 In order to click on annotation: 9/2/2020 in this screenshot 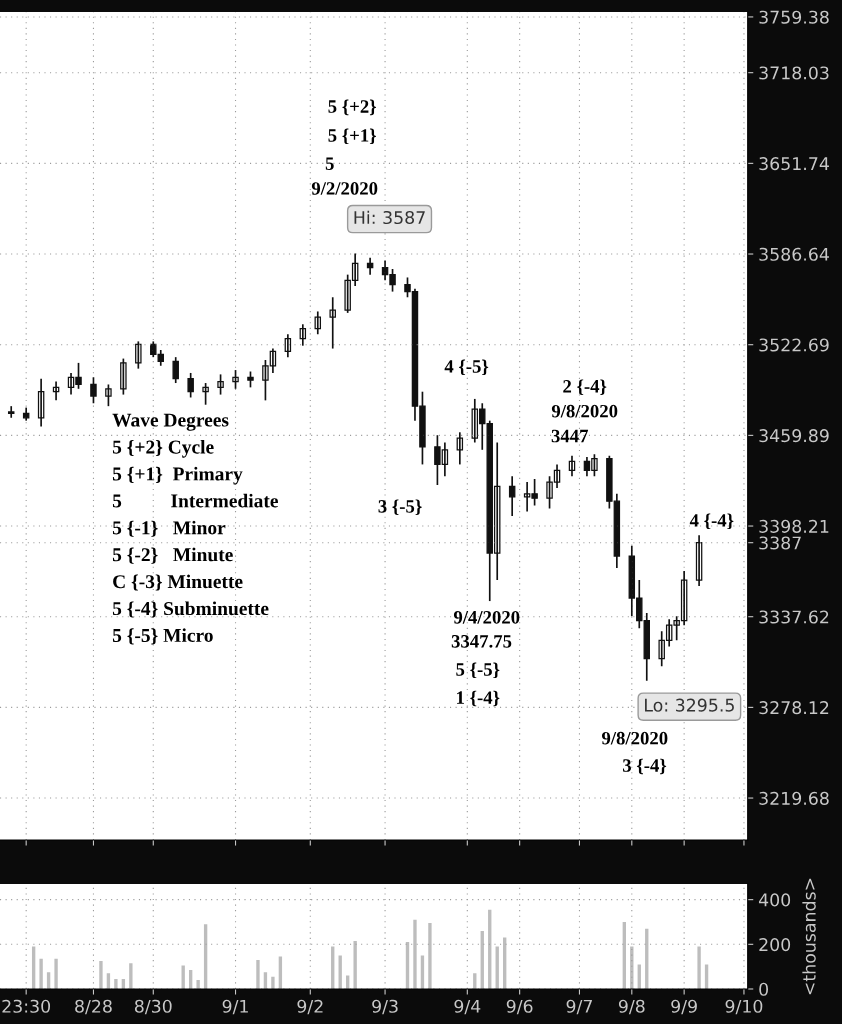, I will do `click(344, 188)`.